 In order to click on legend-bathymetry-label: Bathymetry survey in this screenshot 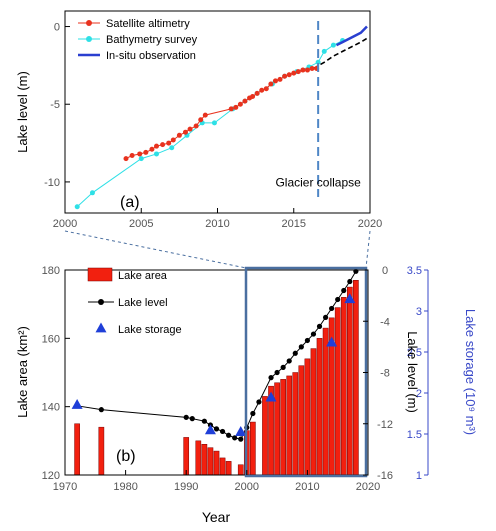, I will do `click(152, 40)`.